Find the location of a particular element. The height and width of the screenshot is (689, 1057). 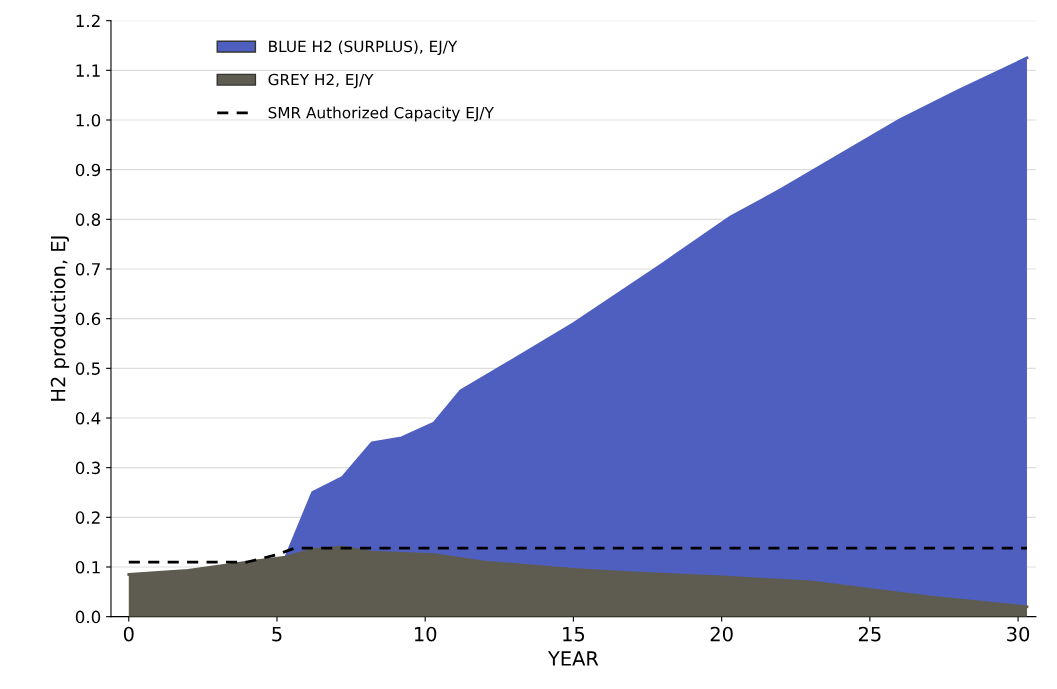

y-tick-label: 0.2 is located at coordinates (87, 517).